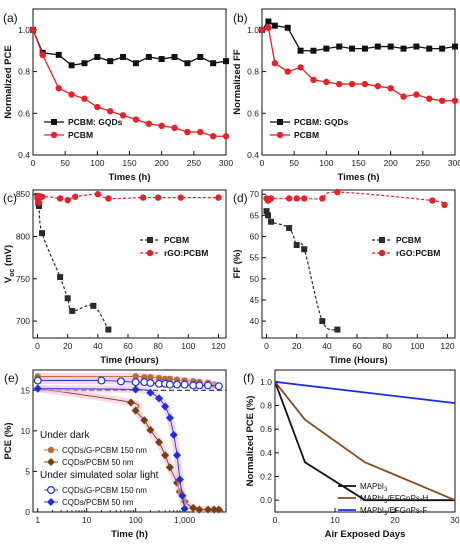 This screenshot has width=460, height=550. Describe the element at coordinates (194, 163) in the screenshot. I see `x-tick-label: 250` at that location.